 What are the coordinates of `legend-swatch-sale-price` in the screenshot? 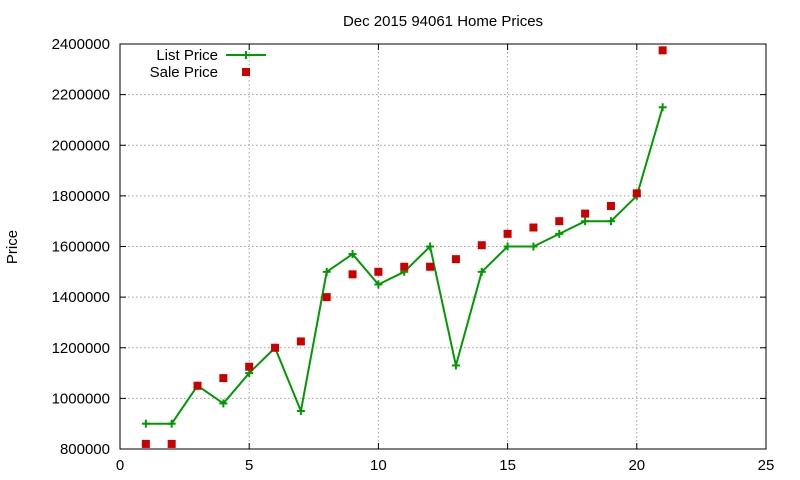 It's located at (246, 72).